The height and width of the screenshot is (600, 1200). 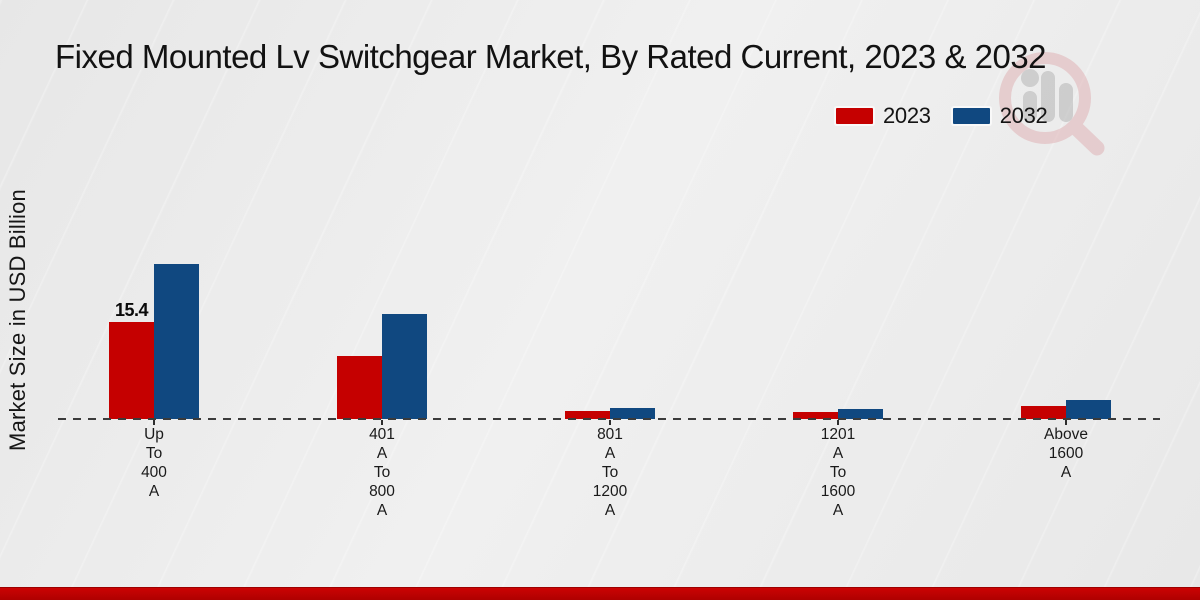 What do you see at coordinates (942, 116) in the screenshot?
I see `legend: 2023 2032` at bounding box center [942, 116].